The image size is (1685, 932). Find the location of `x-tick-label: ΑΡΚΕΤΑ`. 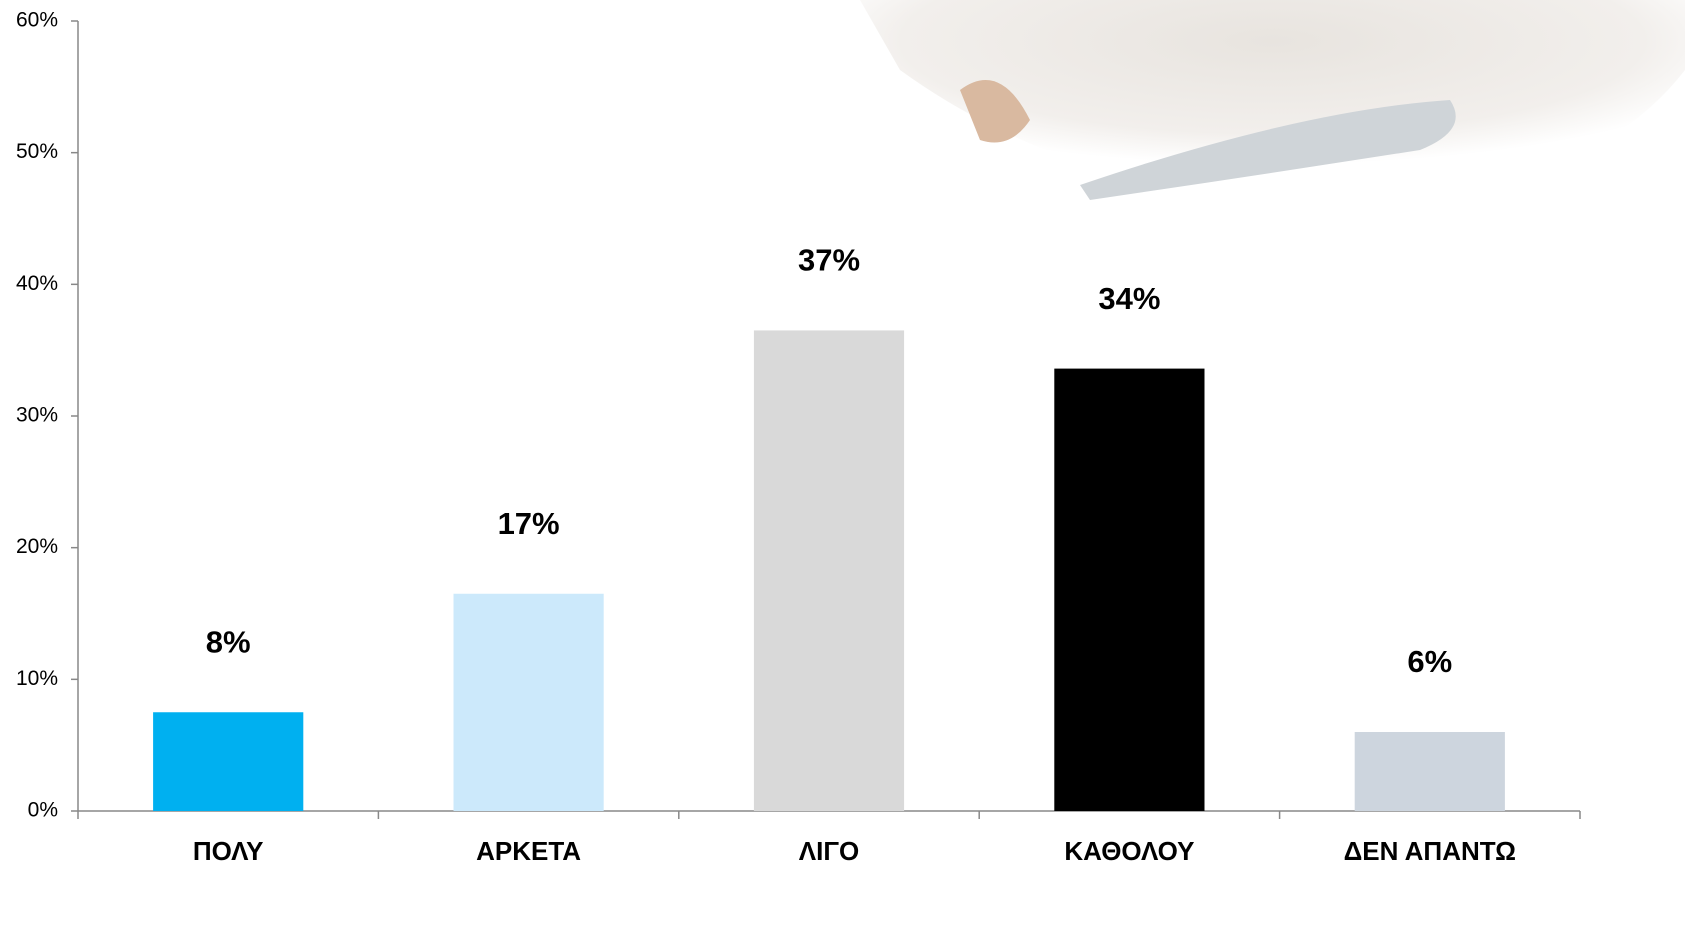

x-tick-label: ΑΡΚΕΤΑ is located at coordinates (528, 851).